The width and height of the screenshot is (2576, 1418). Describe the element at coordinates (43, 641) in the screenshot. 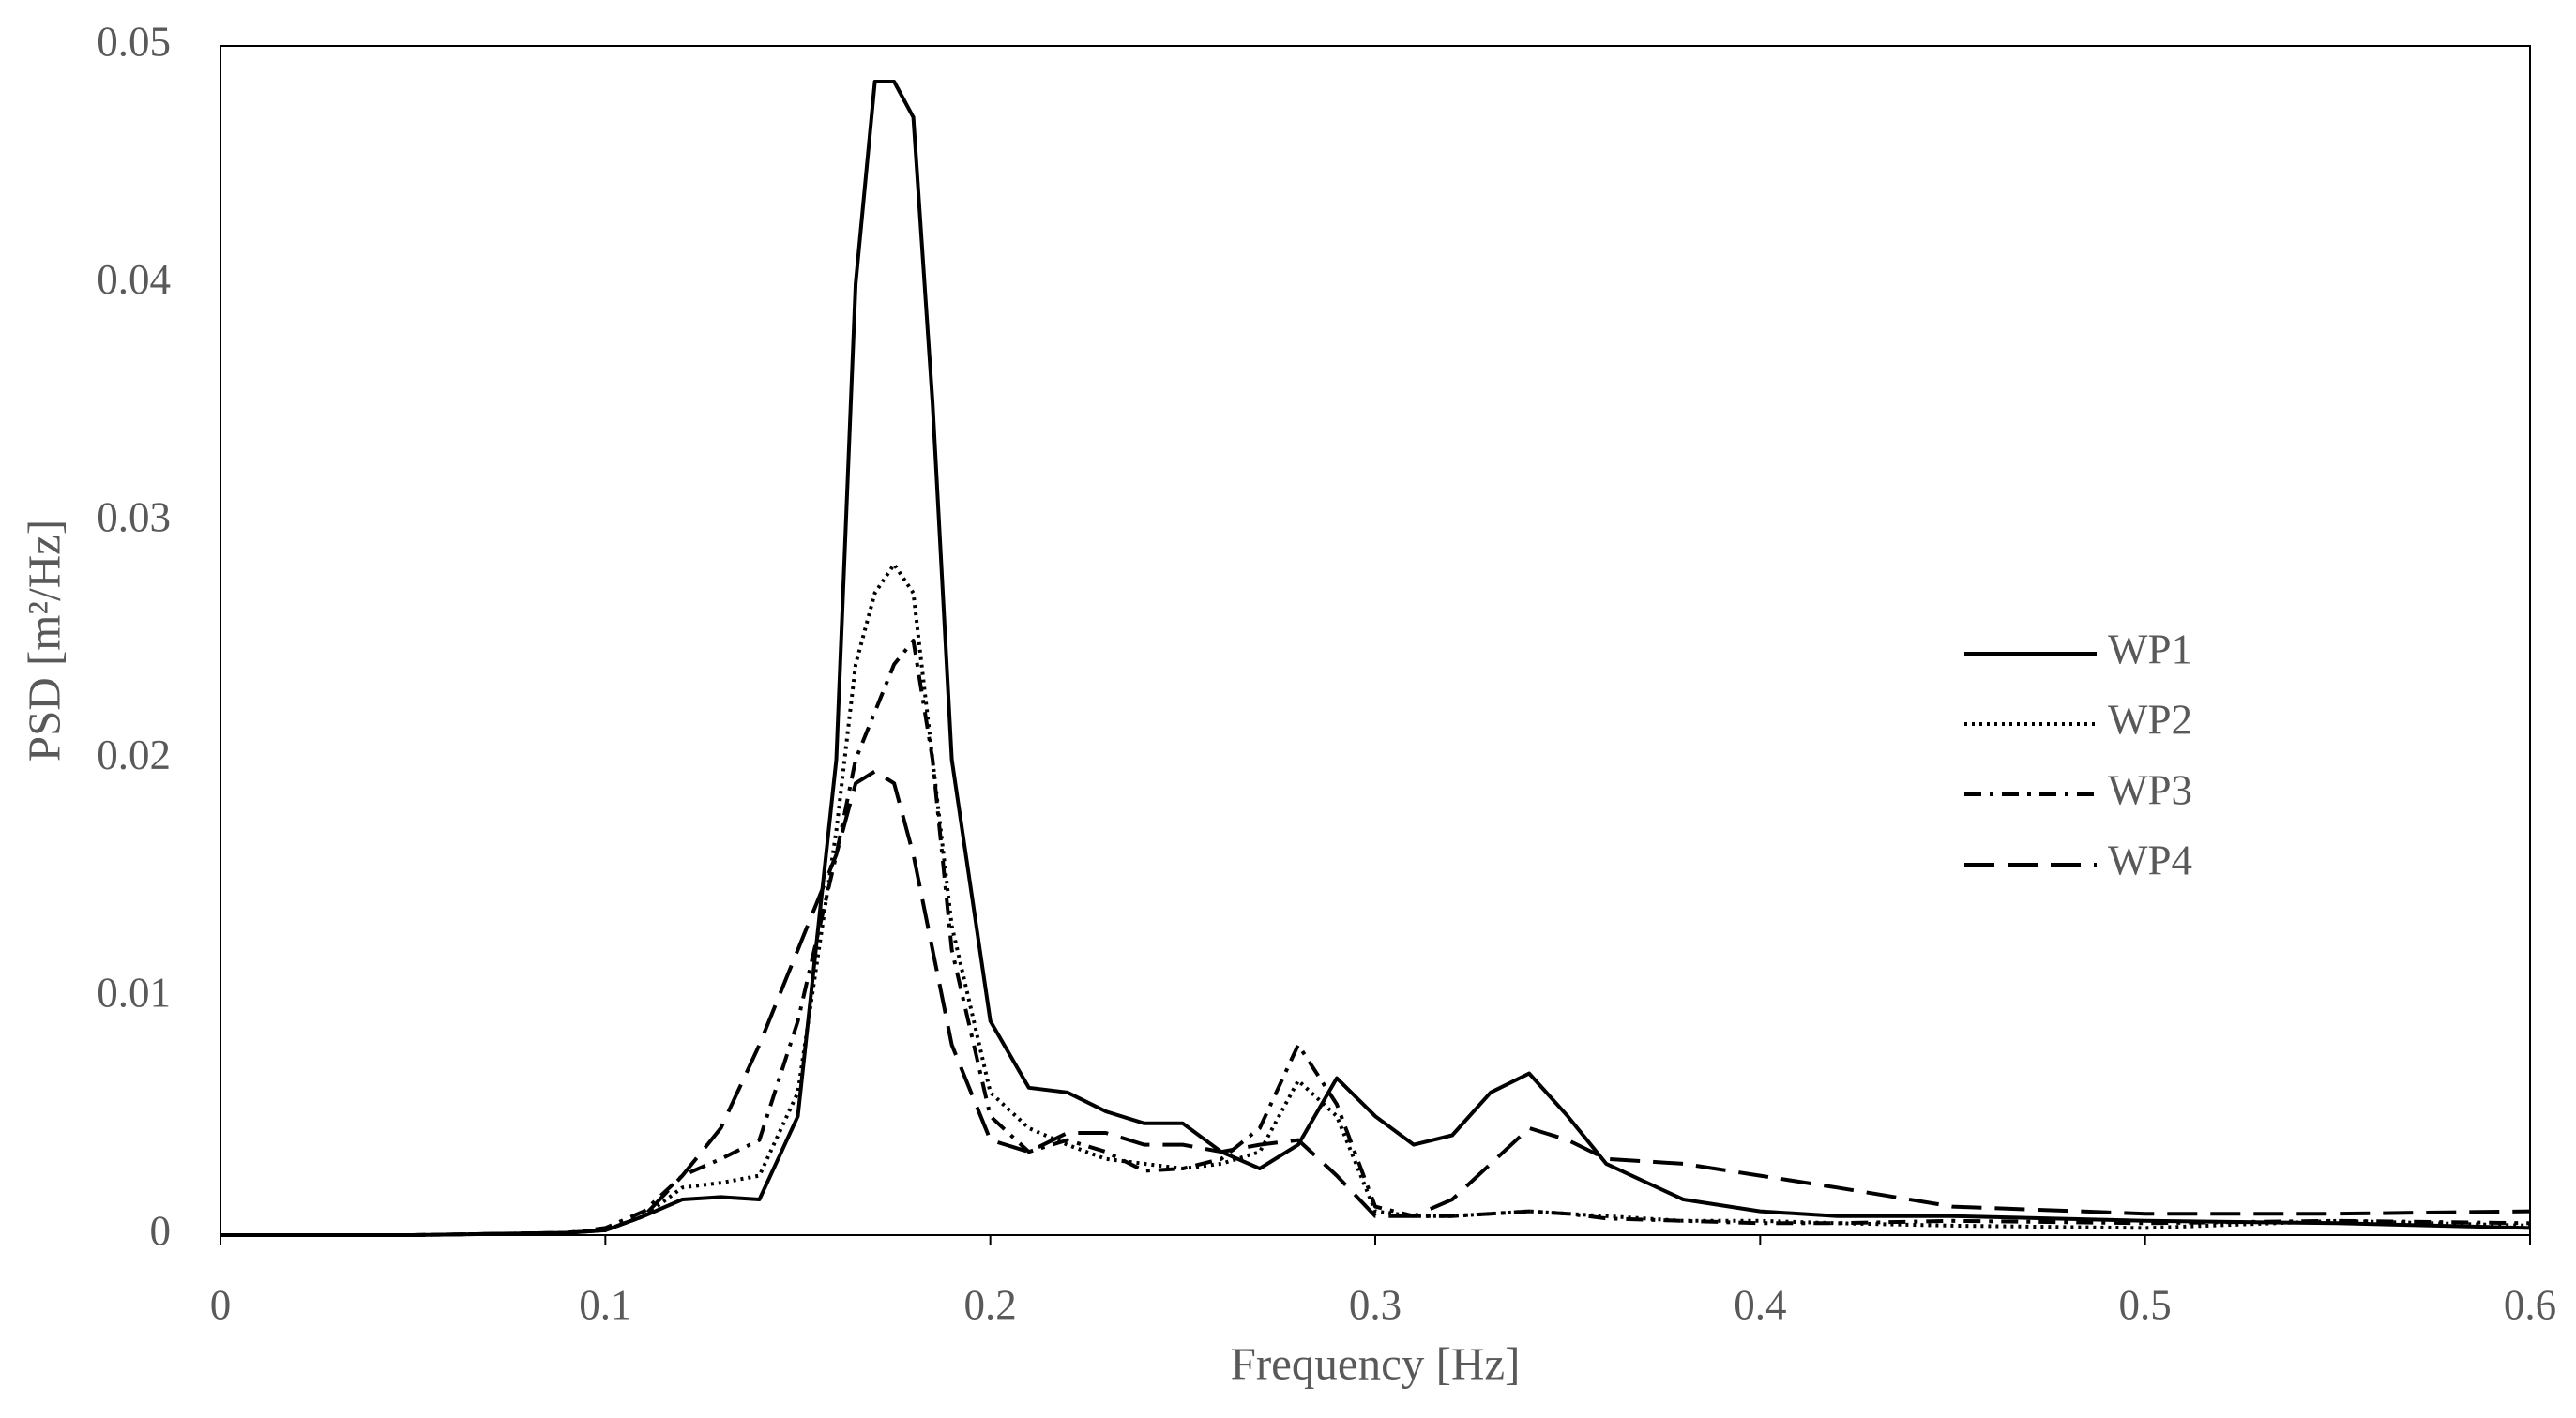

I see `y-axis-title: PSD [m²/Hz]` at that location.